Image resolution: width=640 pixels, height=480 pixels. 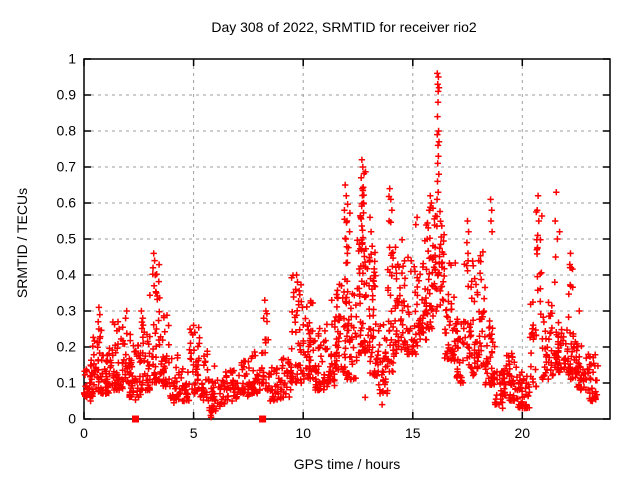 What do you see at coordinates (67, 203) in the screenshot?
I see `y-tick-label: 0.6` at bounding box center [67, 203].